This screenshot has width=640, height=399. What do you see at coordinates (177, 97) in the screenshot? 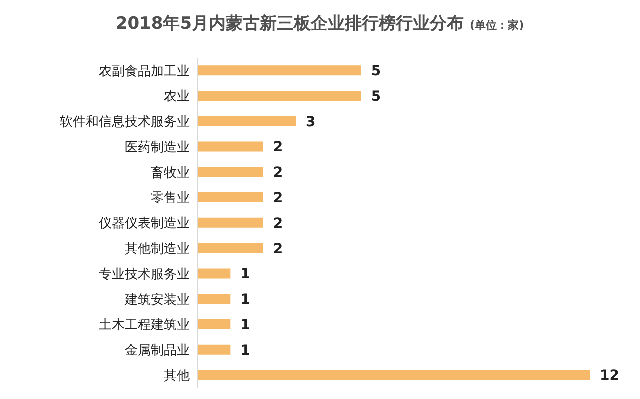
I see `y-tick-label: 农业` at bounding box center [177, 97].